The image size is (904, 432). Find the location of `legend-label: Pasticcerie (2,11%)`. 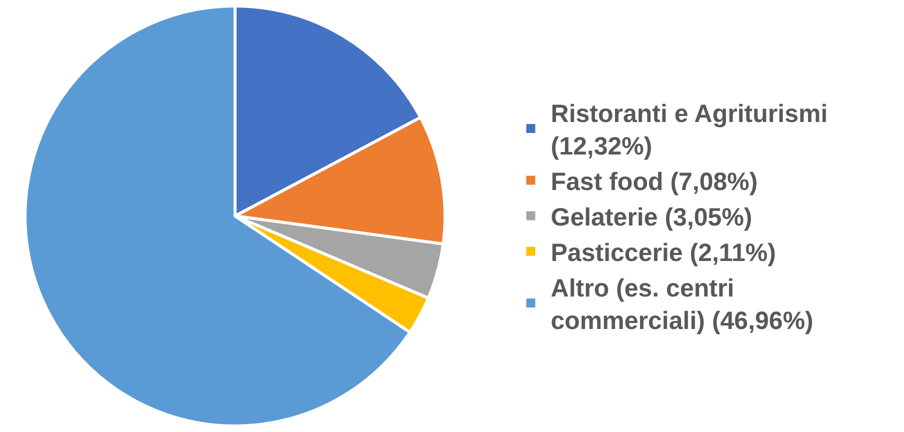

legend-label: Pasticcerie (2,11%) is located at coordinates (663, 253).